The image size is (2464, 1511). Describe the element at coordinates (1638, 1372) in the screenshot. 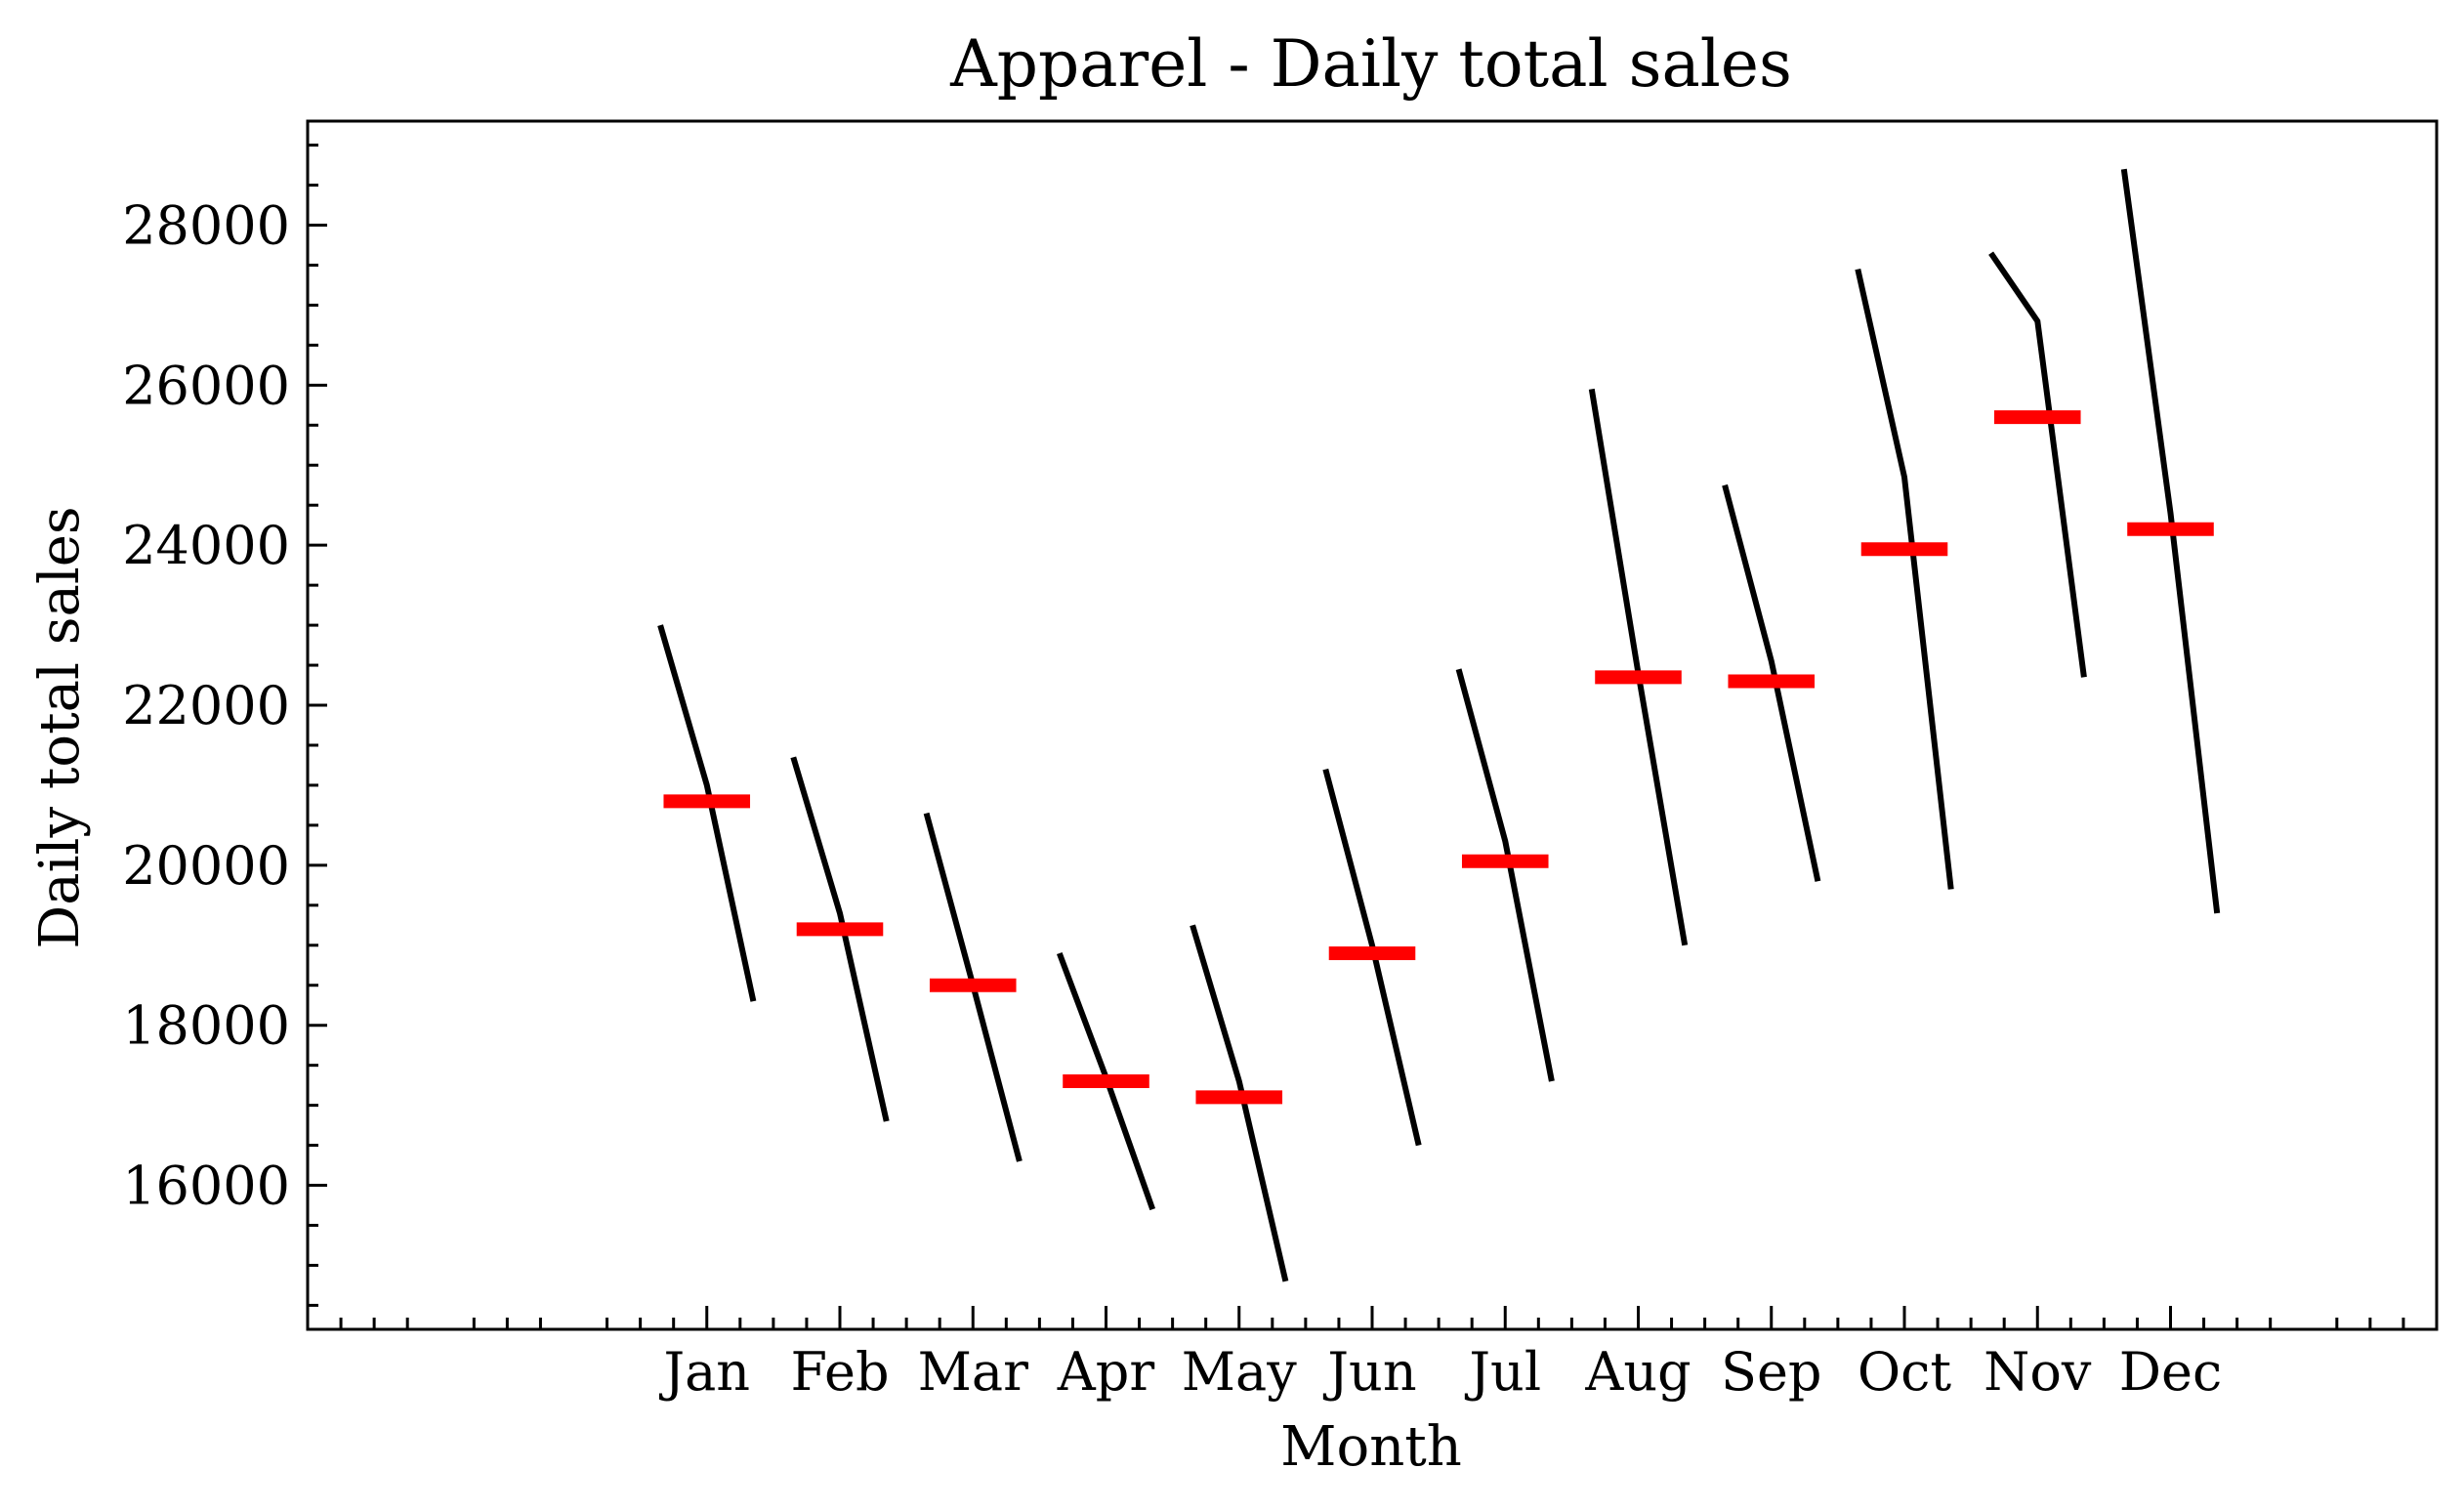

I see `x-tick-label: Aug` at that location.